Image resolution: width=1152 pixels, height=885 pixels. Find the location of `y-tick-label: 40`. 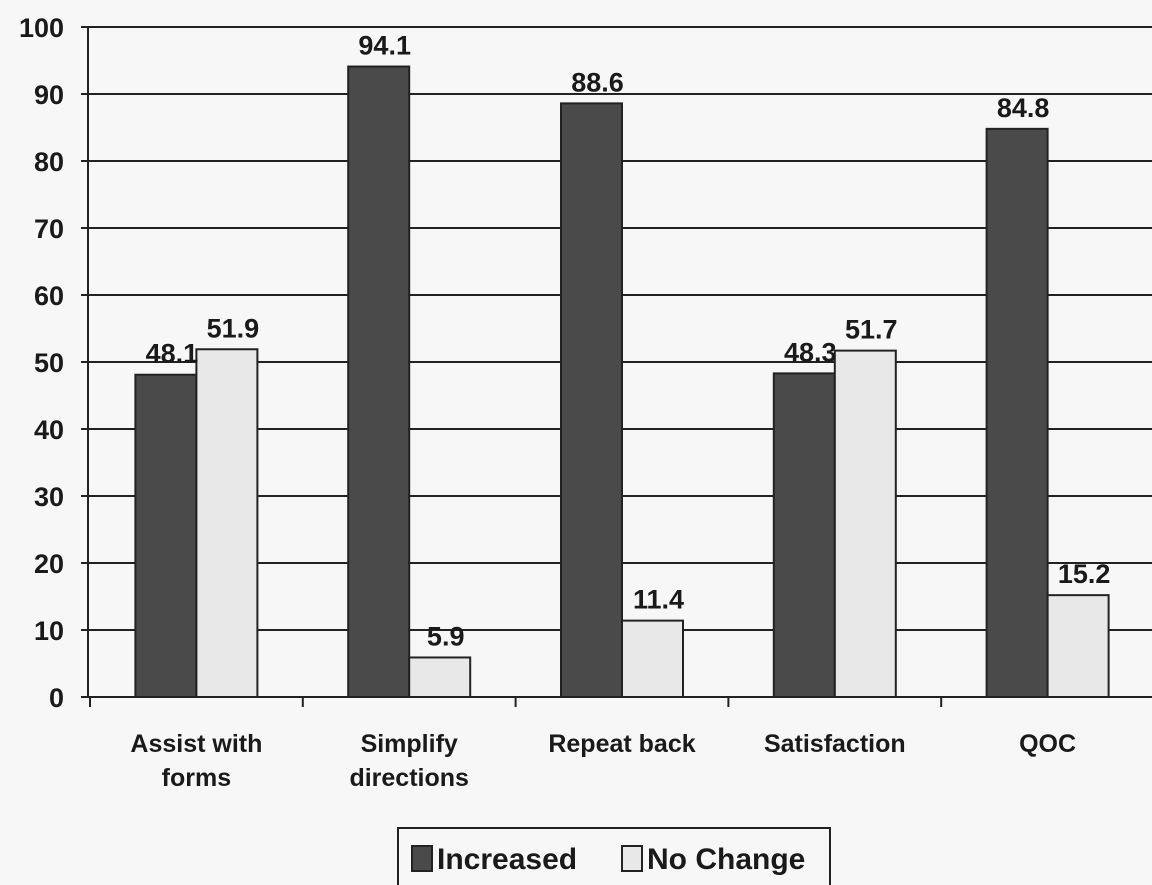

y-tick-label: 40 is located at coordinates (49, 430).